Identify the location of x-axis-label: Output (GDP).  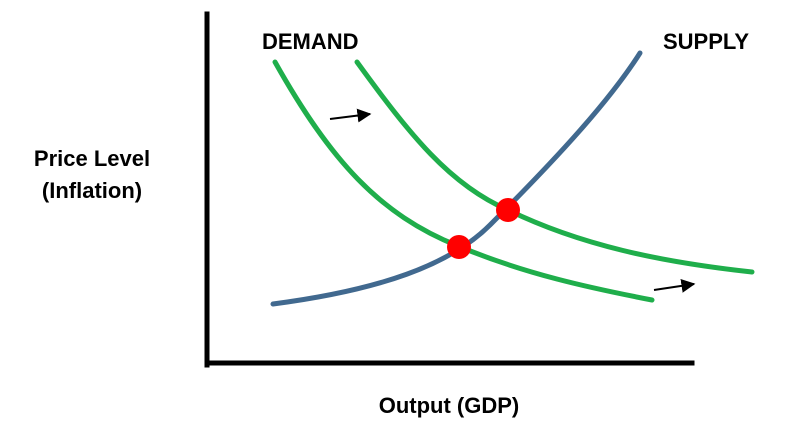
(449, 405).